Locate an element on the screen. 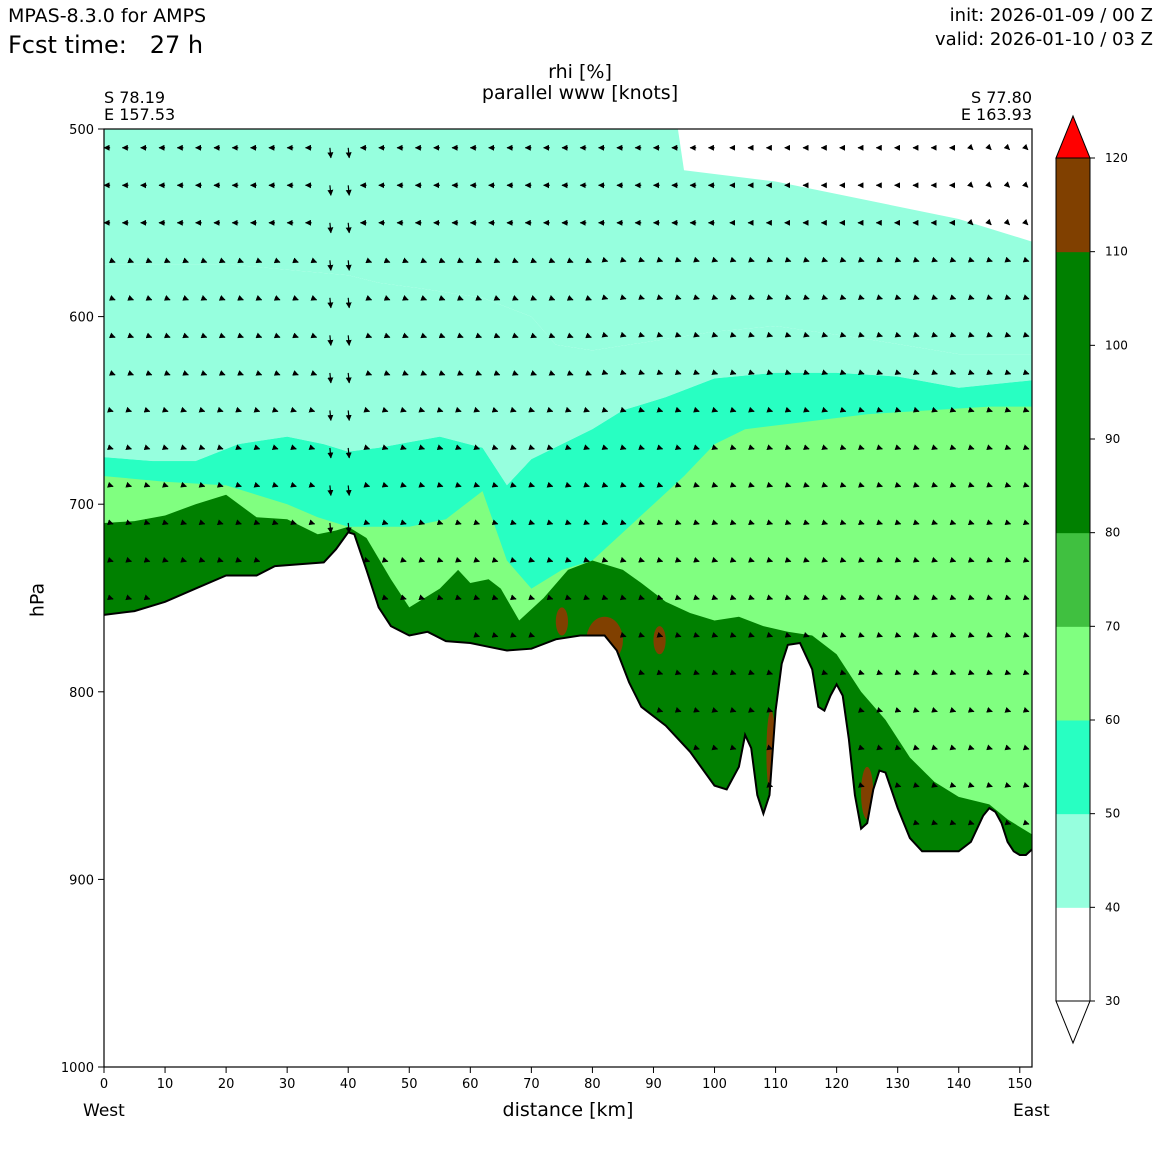 Image resolution: width=1160 pixels, height=1160 pixels. valid-time: valid: 2026-01-10 / 03 Z is located at coordinates (1044, 39).